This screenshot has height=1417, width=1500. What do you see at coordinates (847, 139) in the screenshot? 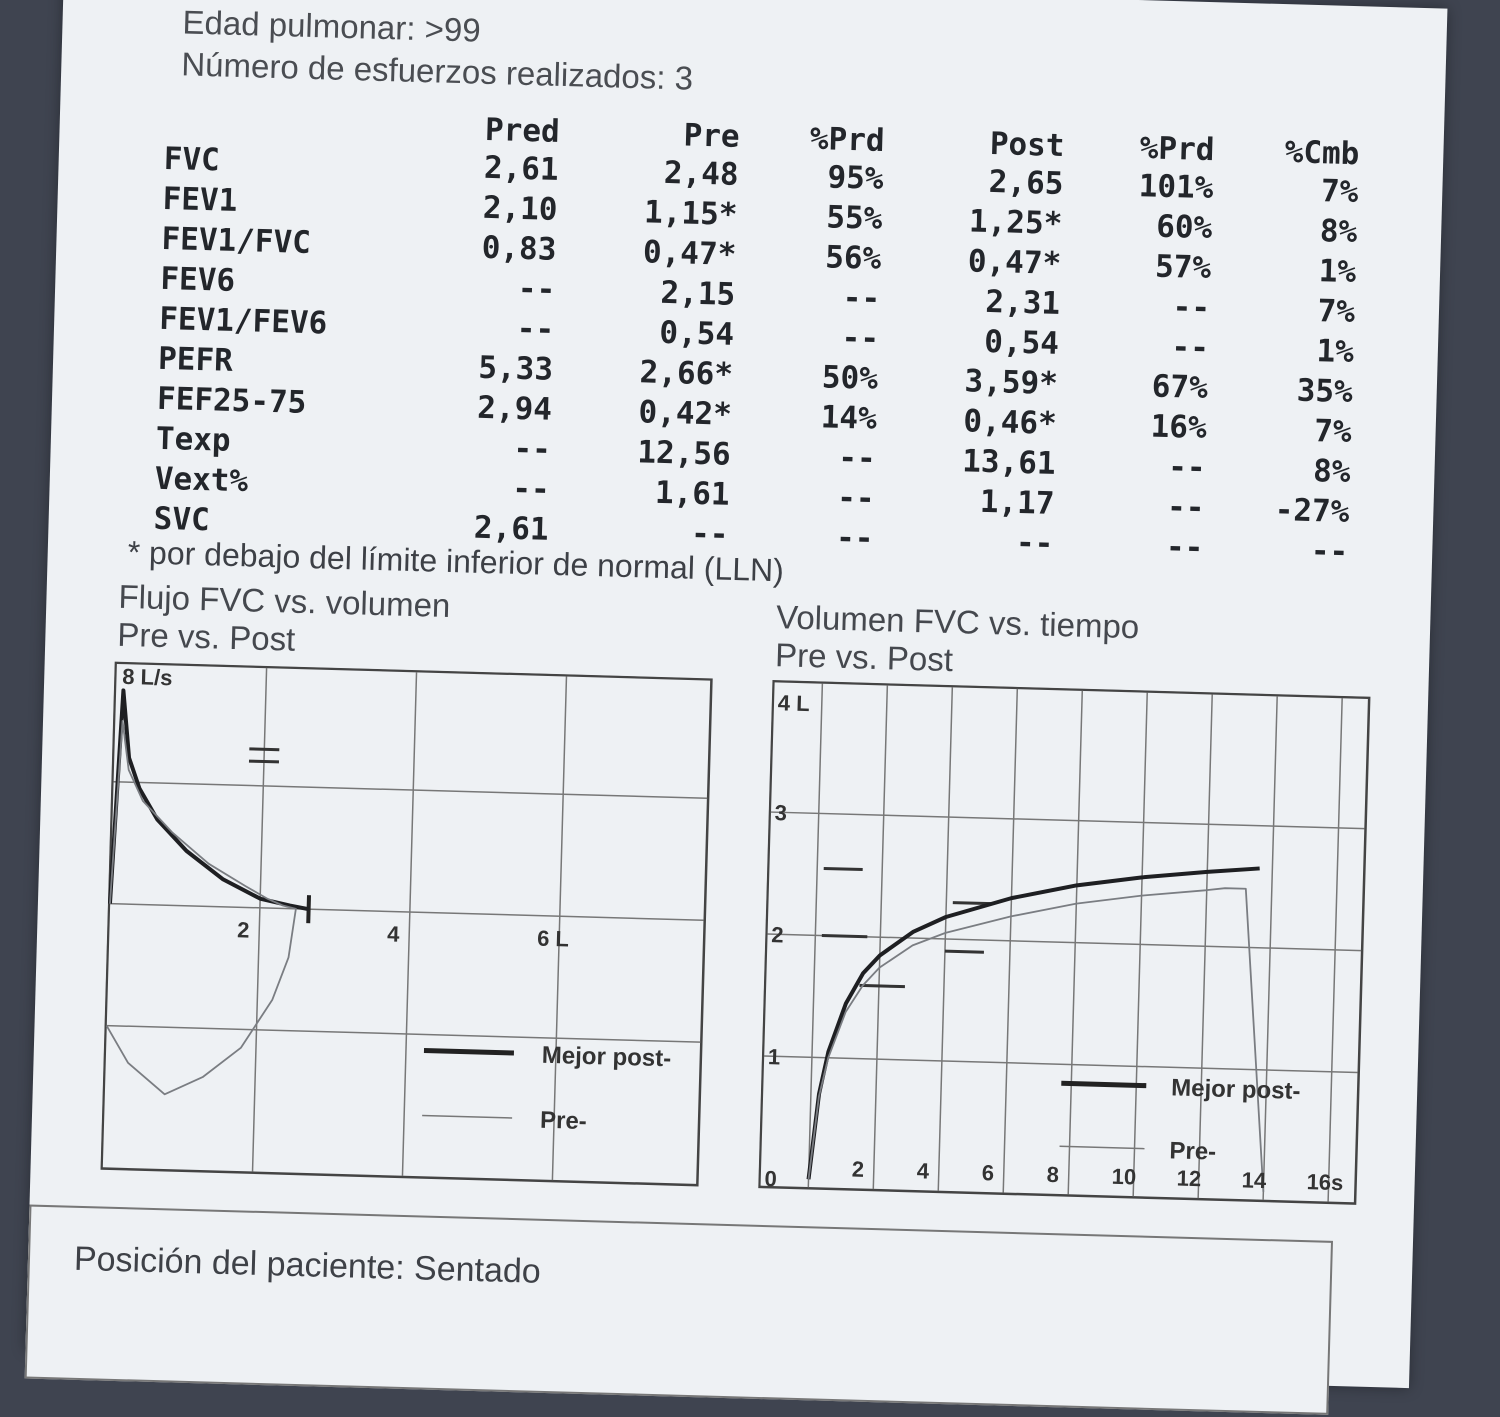
I see `col-prd-pre: %Prd` at bounding box center [847, 139].